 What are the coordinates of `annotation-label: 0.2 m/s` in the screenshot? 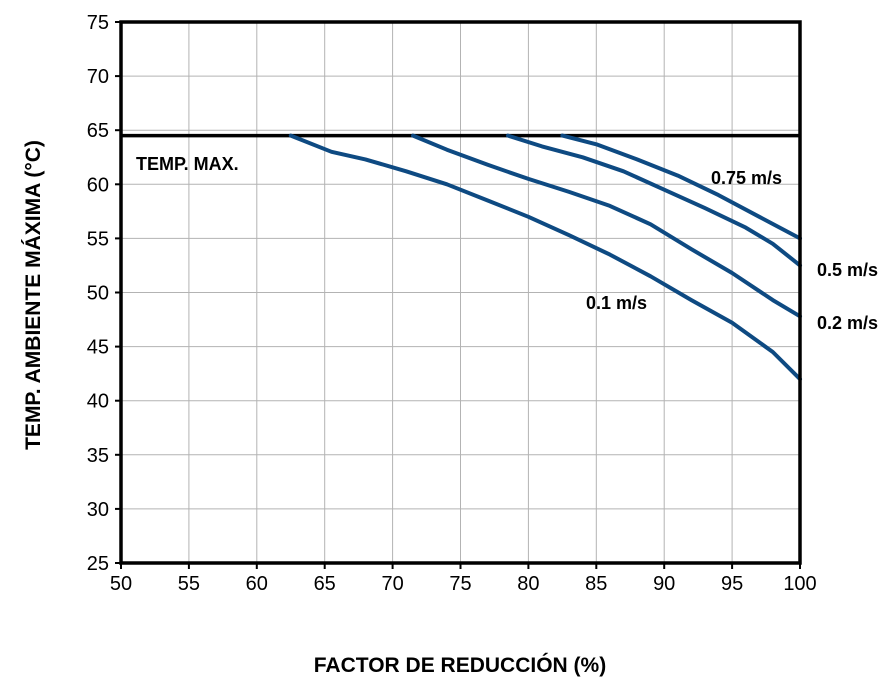 It's located at (847, 323).